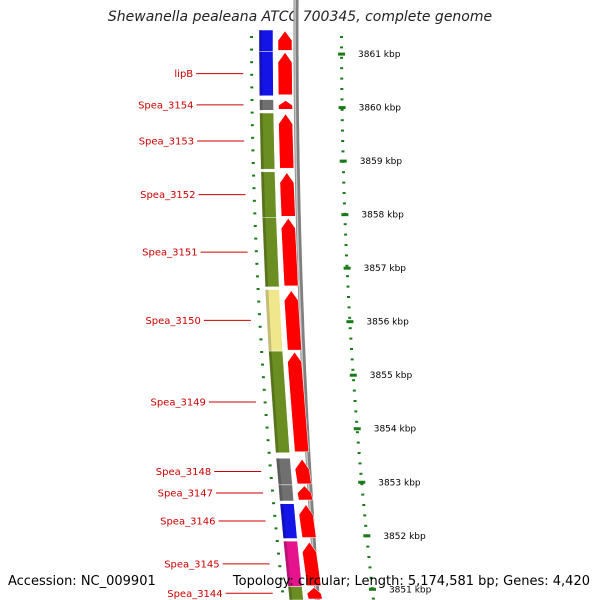 The height and width of the screenshot is (600, 600). What do you see at coordinates (382, 216) in the screenshot?
I see `kbp-label: 3858 kbp` at bounding box center [382, 216].